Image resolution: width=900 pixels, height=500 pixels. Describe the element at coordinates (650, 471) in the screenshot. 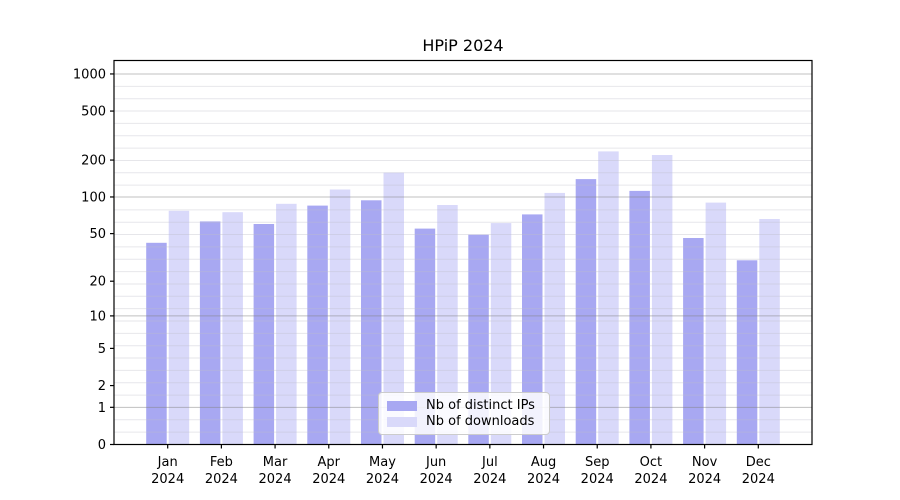

I see `x-tick-label: Oct 2024` at that location.